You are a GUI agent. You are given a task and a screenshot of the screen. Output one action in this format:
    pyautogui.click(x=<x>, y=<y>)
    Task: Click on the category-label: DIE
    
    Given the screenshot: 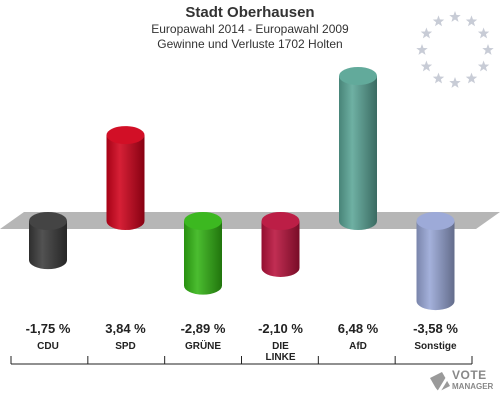 What is the action you would take?
    pyautogui.click(x=280, y=346)
    